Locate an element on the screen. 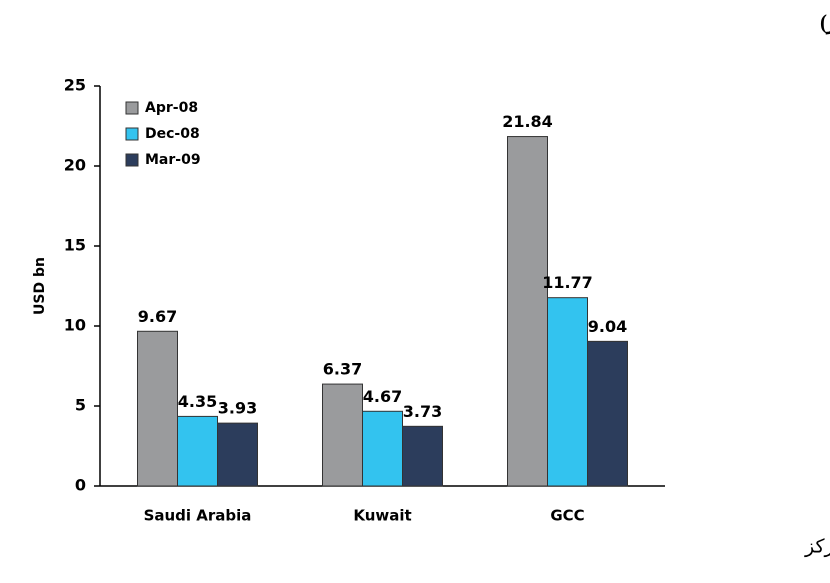  y-tick-label: 5 is located at coordinates (80, 405).